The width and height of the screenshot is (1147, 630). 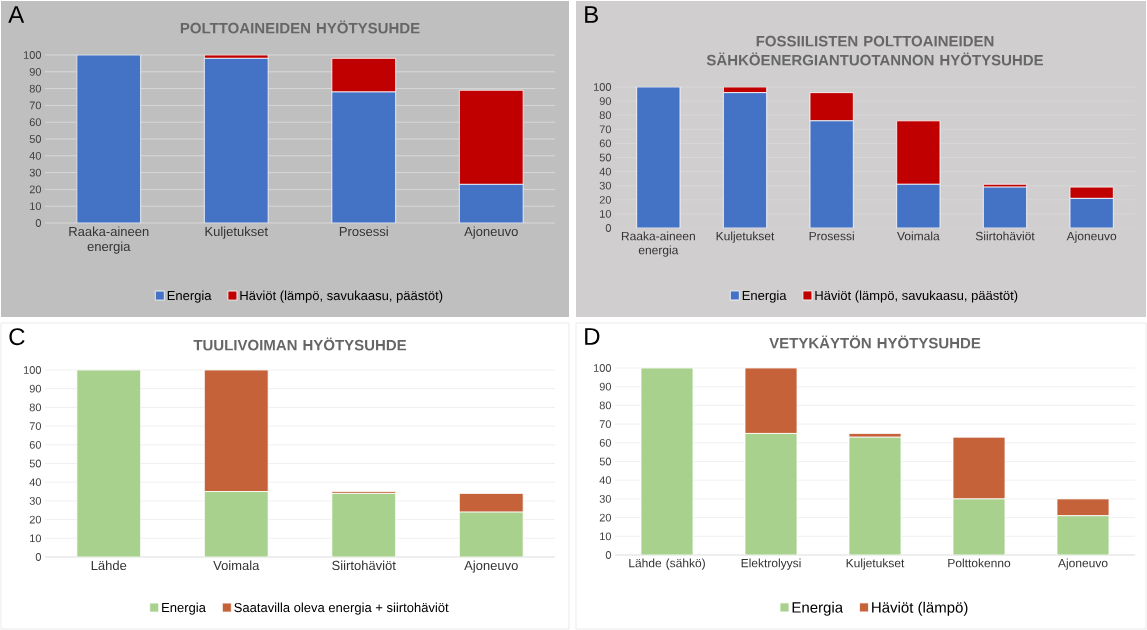 I want to click on x-tick-label: Elektrolyysi, so click(x=771, y=564).